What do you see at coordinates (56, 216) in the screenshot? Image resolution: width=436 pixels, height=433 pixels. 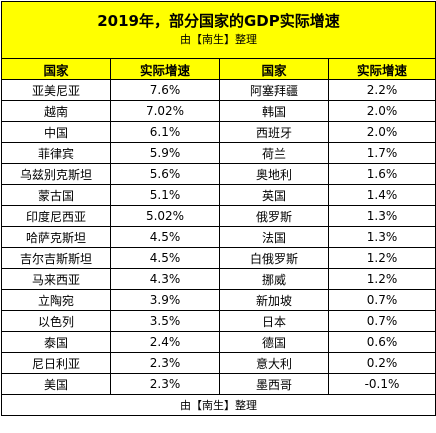 I see `country-left-cell: 印度尼西亚` at bounding box center [56, 216].